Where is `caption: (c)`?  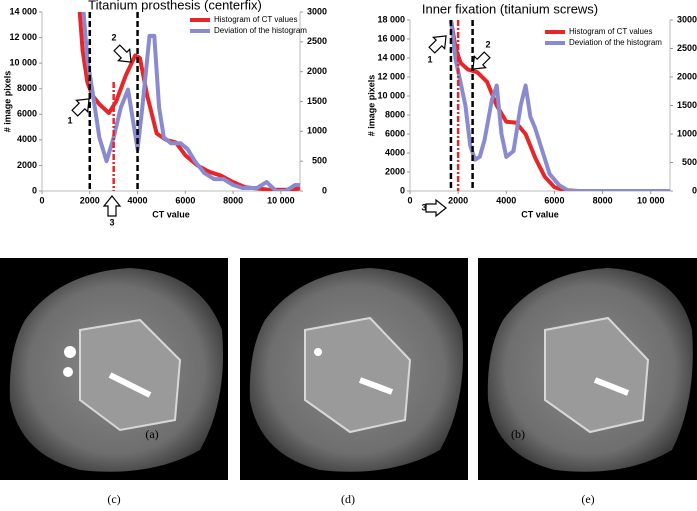
caption: (c) is located at coordinates (113, 499).